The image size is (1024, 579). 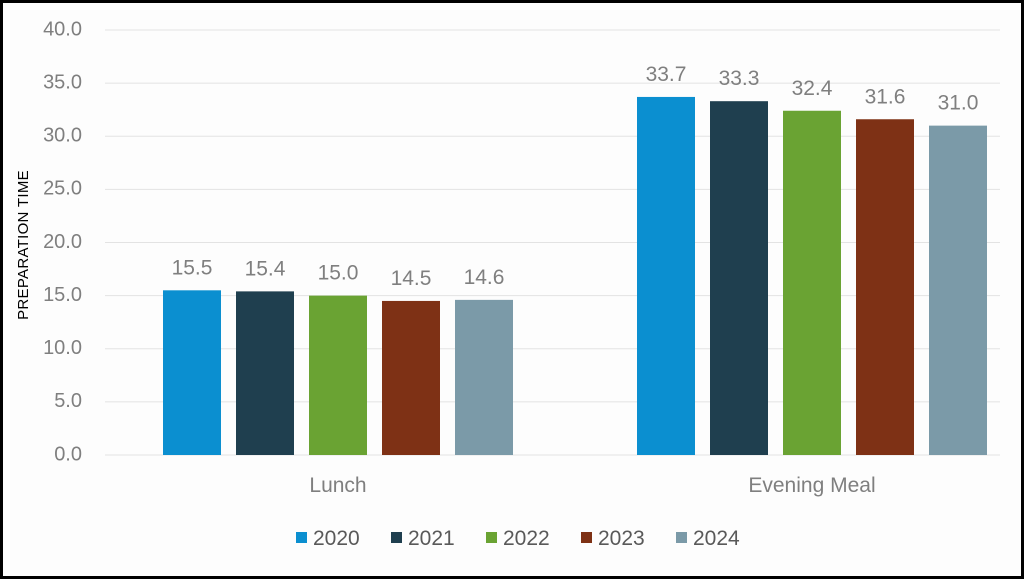 I want to click on bar-2024-lunch, so click(x=484, y=377).